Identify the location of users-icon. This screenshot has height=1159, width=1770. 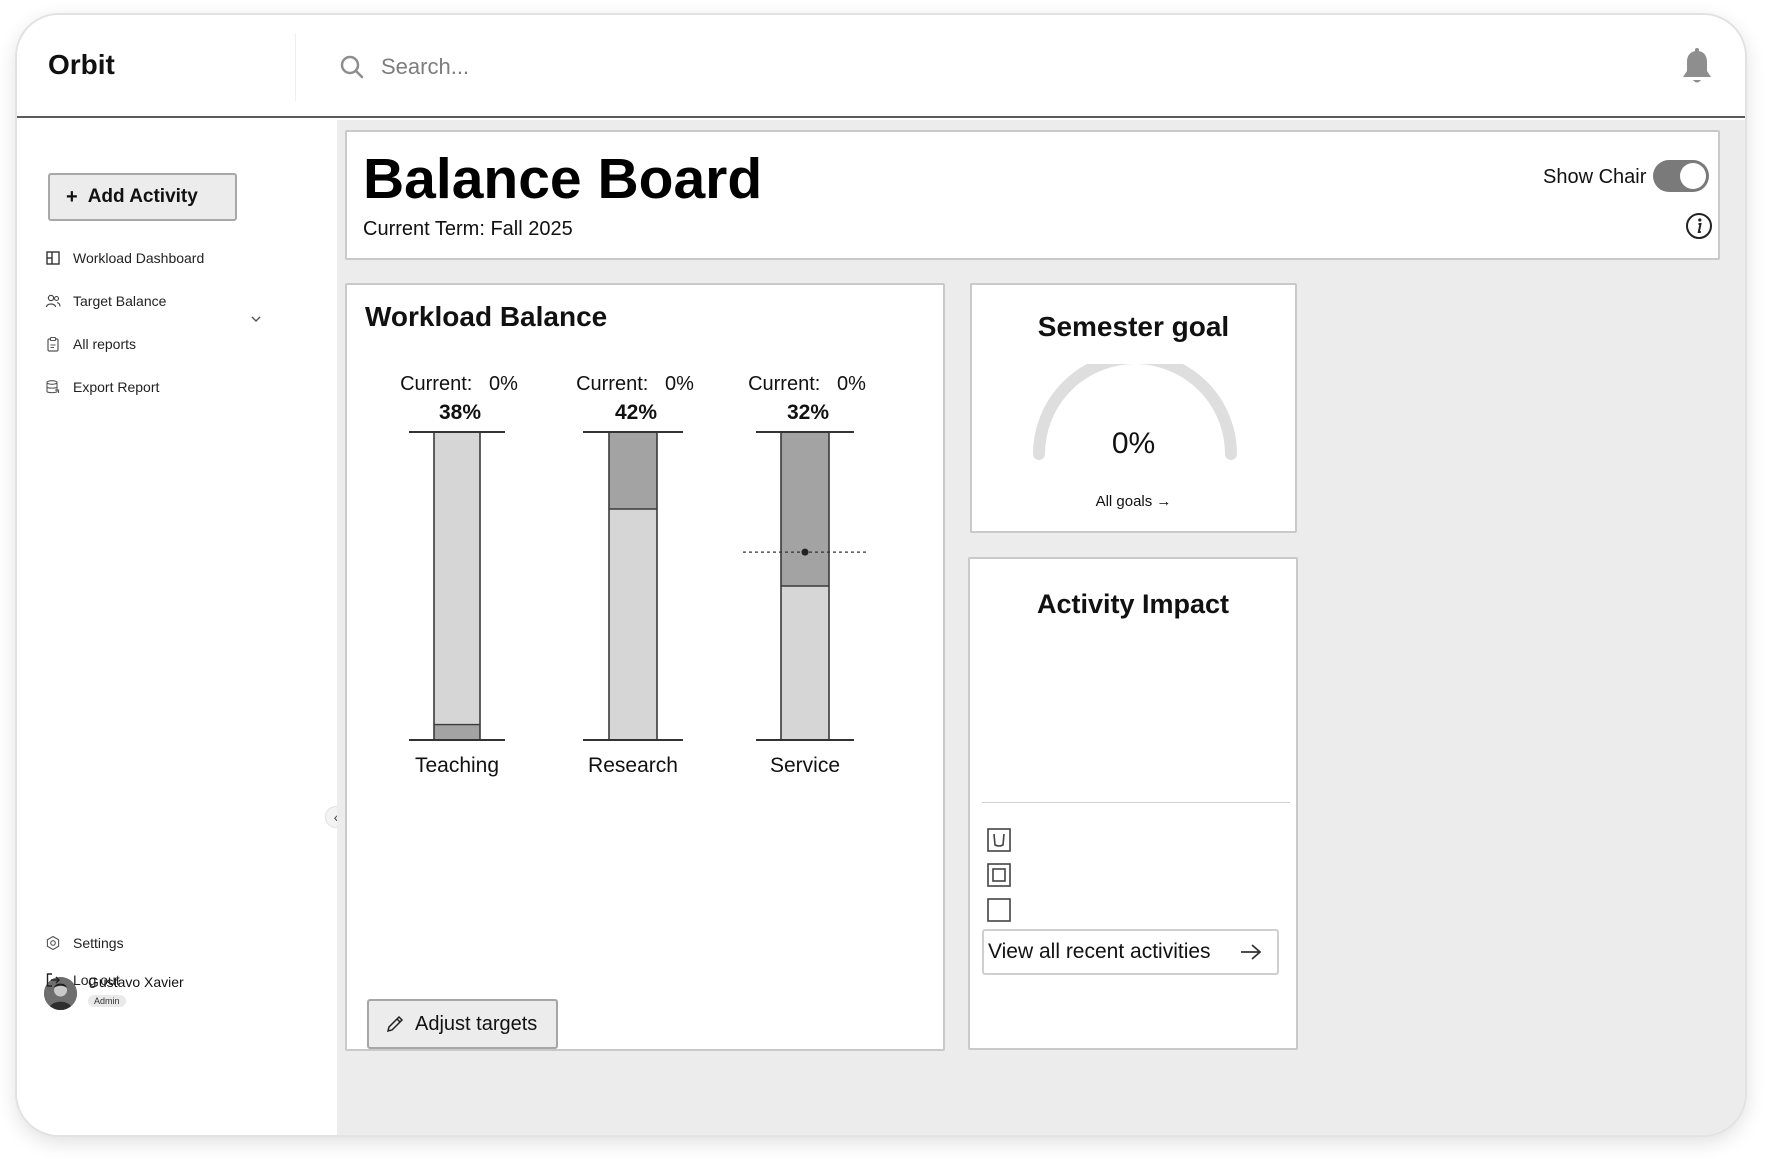
(53, 301).